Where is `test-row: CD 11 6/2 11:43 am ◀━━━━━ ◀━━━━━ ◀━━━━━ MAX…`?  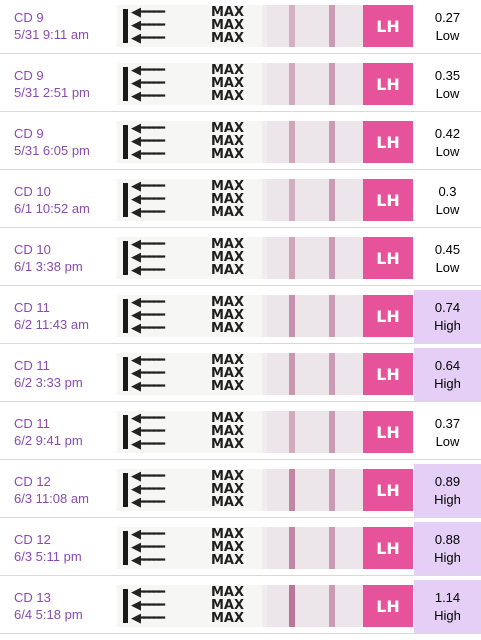
test-row: CD 11 6/2 11:43 am ◀━━━━━ ◀━━━━━ ◀━━━━━ MAX… is located at coordinates (240, 317).